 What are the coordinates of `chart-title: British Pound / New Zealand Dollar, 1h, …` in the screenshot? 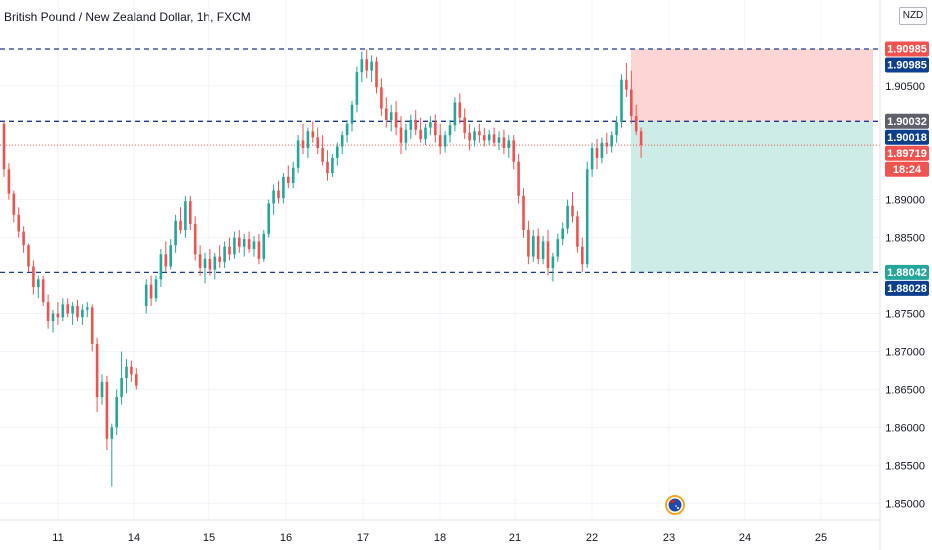 It's located at (127, 17).